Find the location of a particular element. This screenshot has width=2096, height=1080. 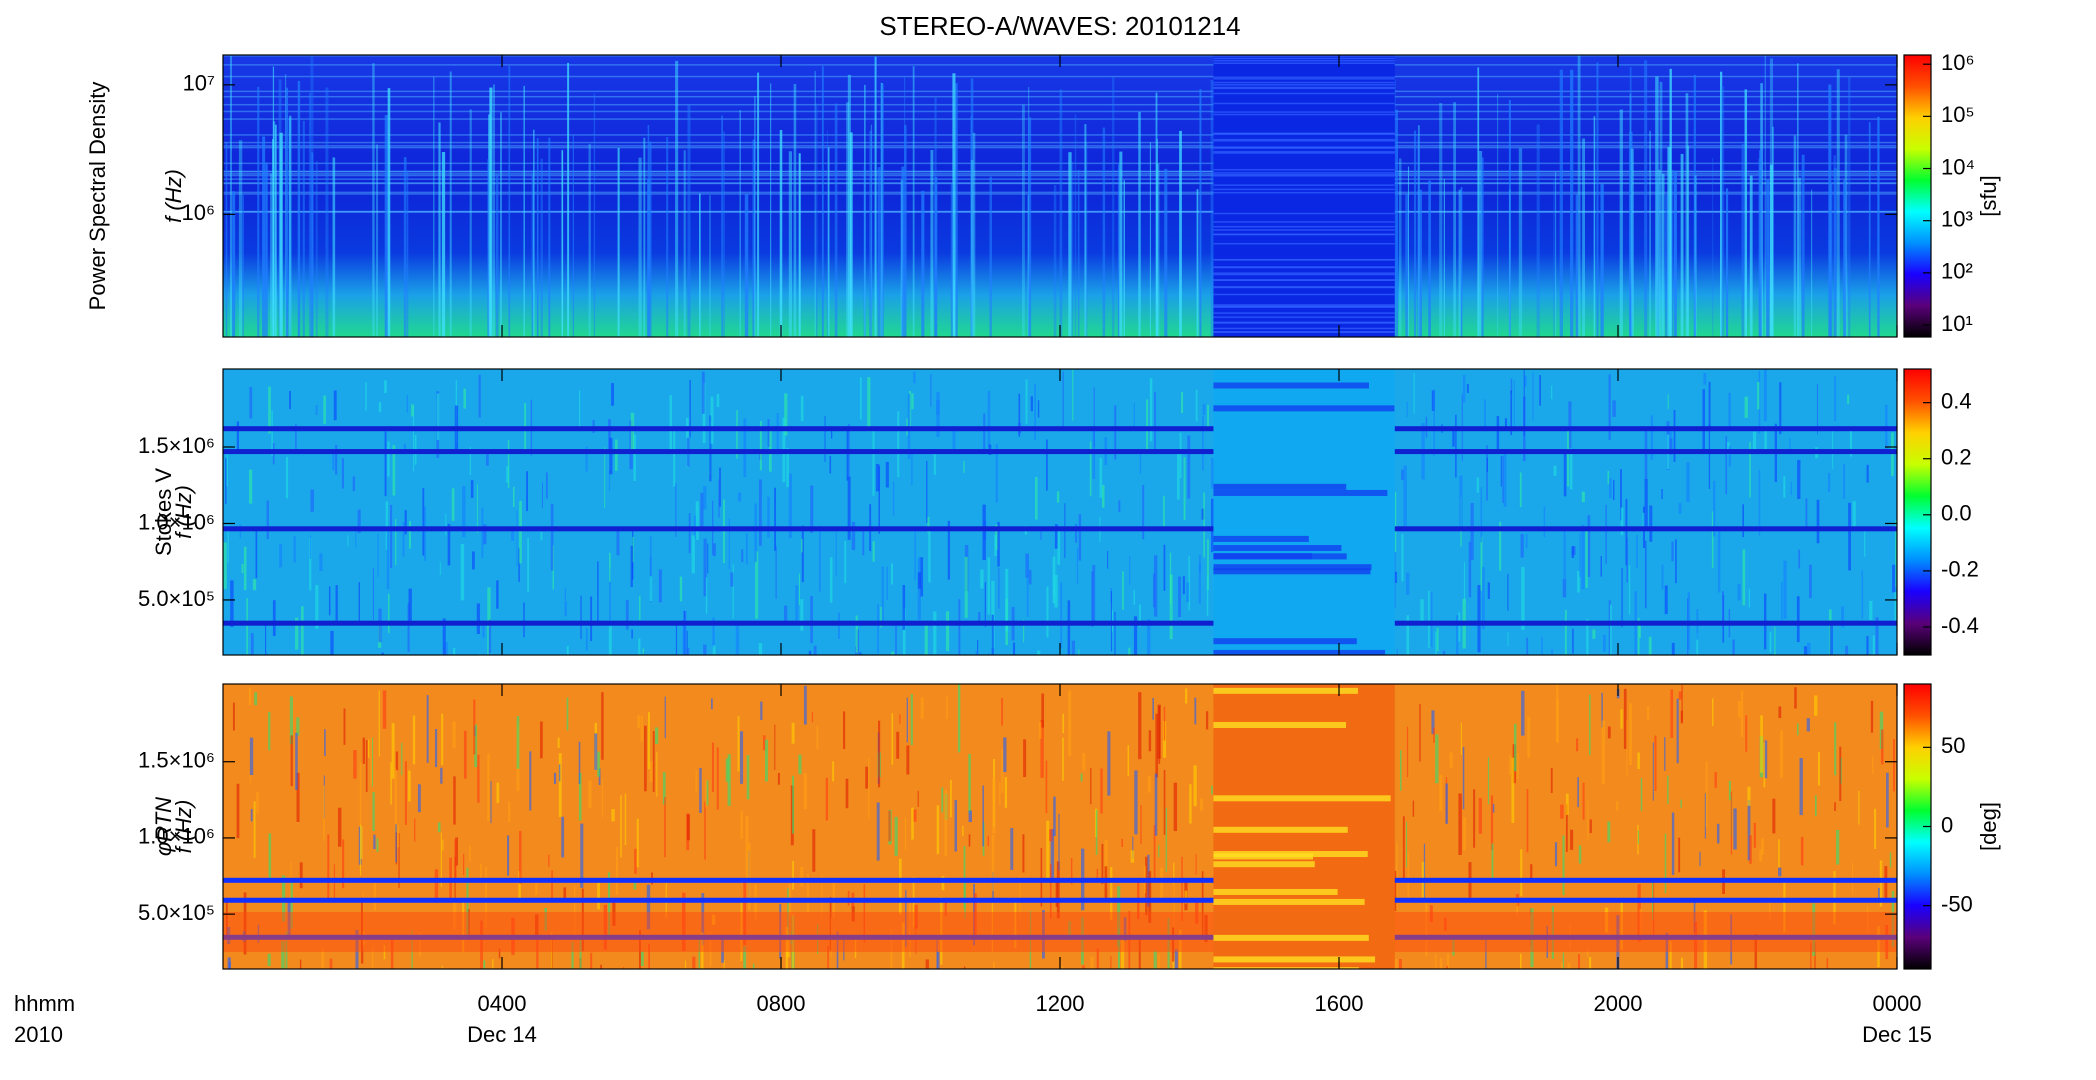

x-tick-label: 0000 is located at coordinates (1897, 1003).